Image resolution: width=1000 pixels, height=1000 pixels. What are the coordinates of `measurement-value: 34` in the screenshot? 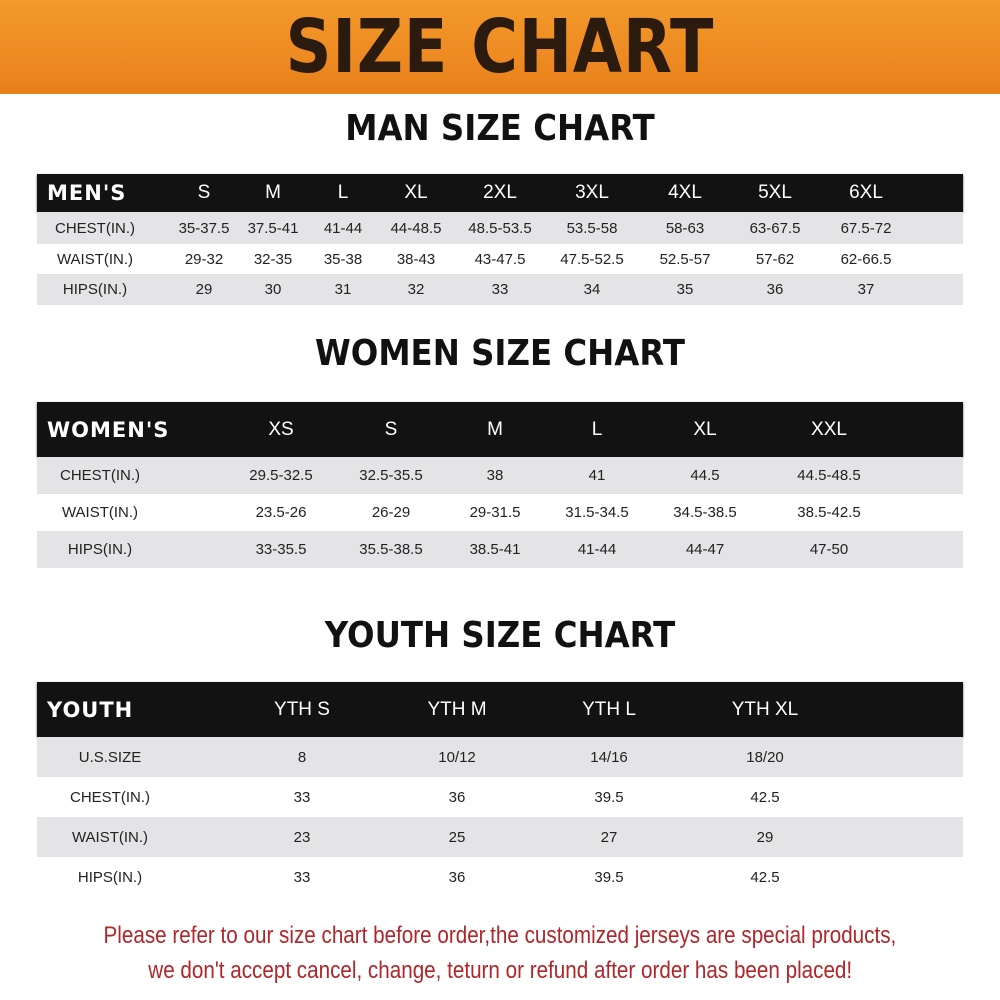 It's located at (592, 289).